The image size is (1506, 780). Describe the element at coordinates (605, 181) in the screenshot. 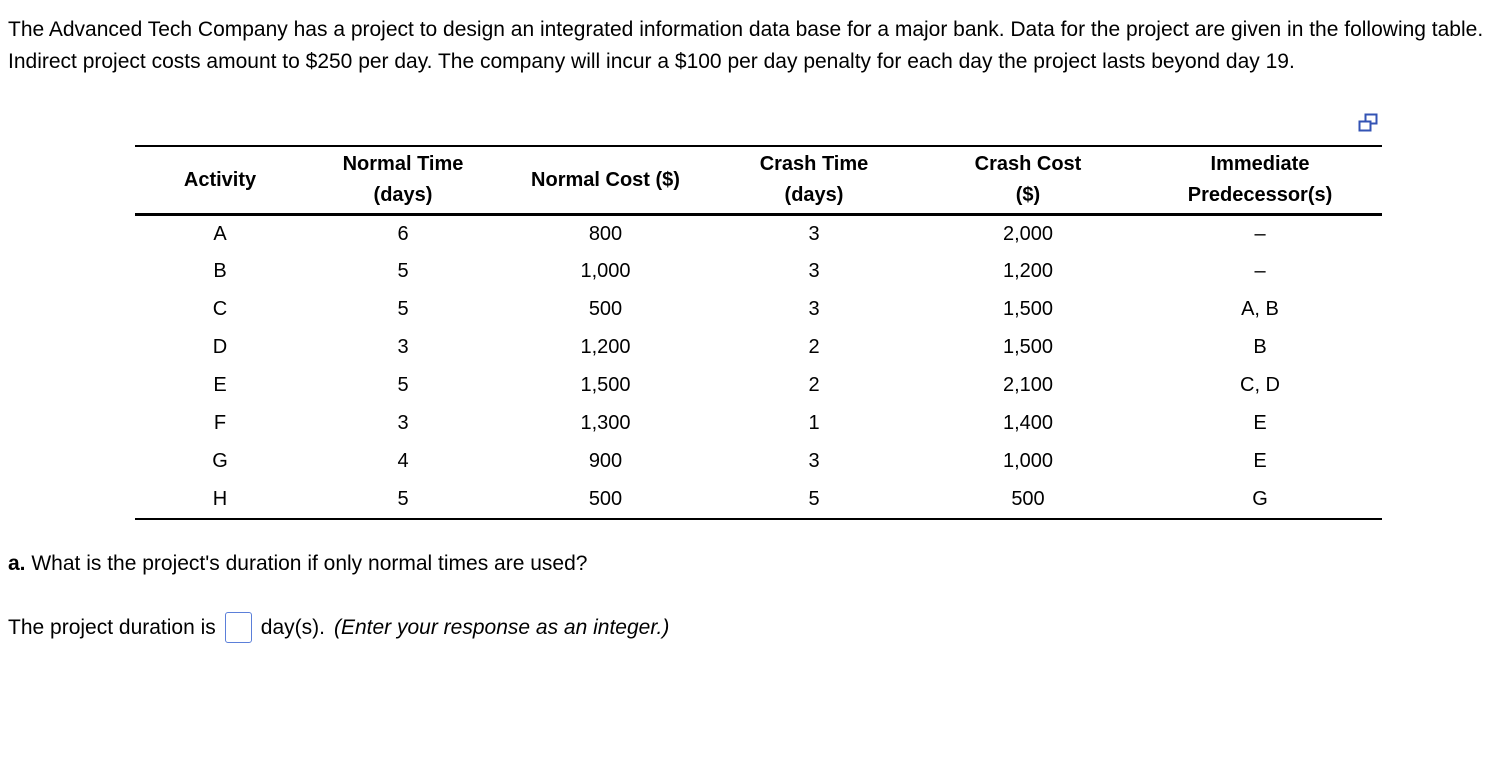

I see `col-header-normal-cost: Normal Cost ($)` at that location.